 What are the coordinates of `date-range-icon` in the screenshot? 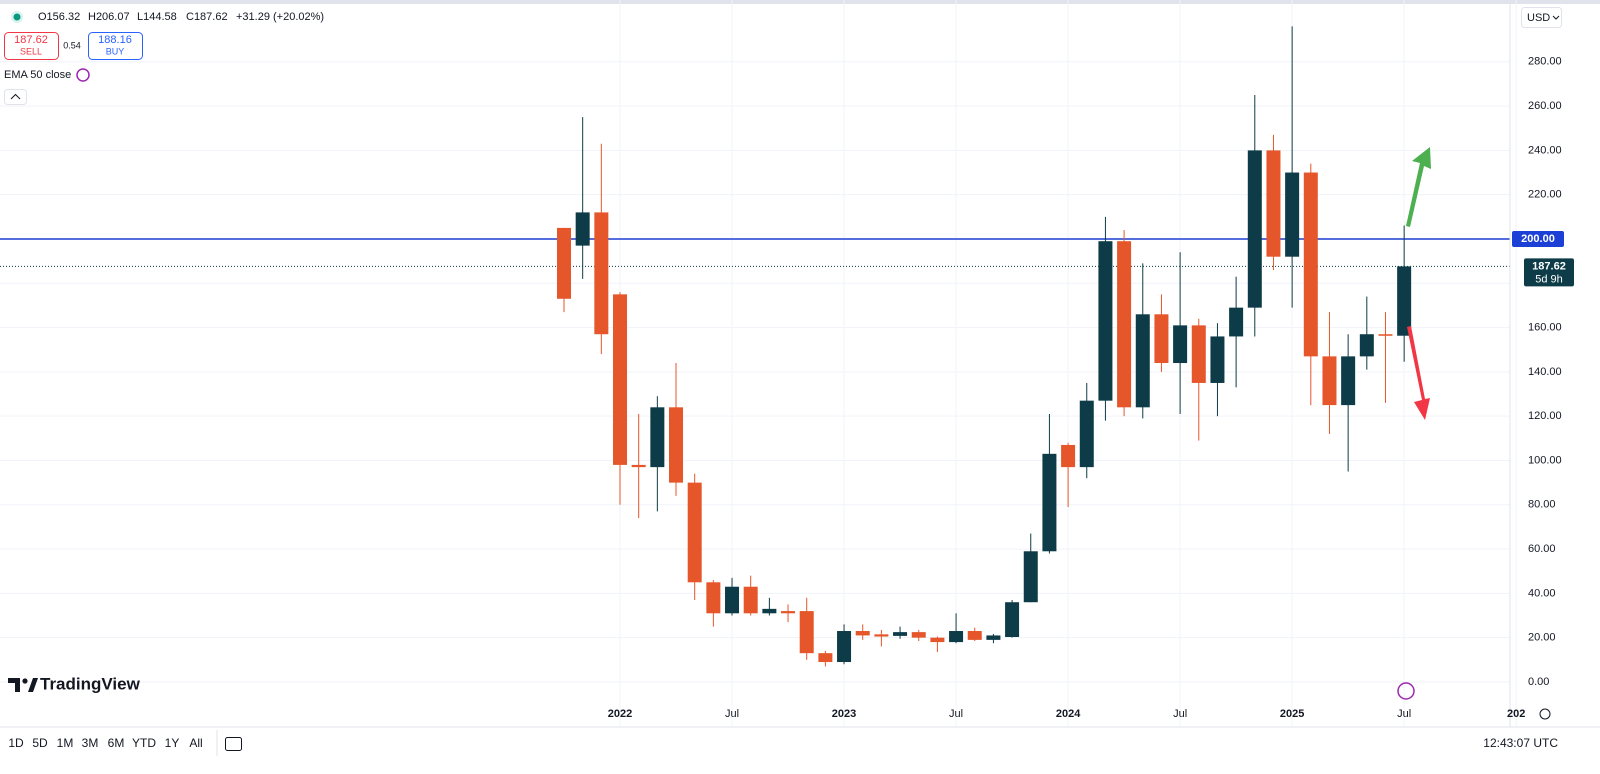 It's located at (233, 744).